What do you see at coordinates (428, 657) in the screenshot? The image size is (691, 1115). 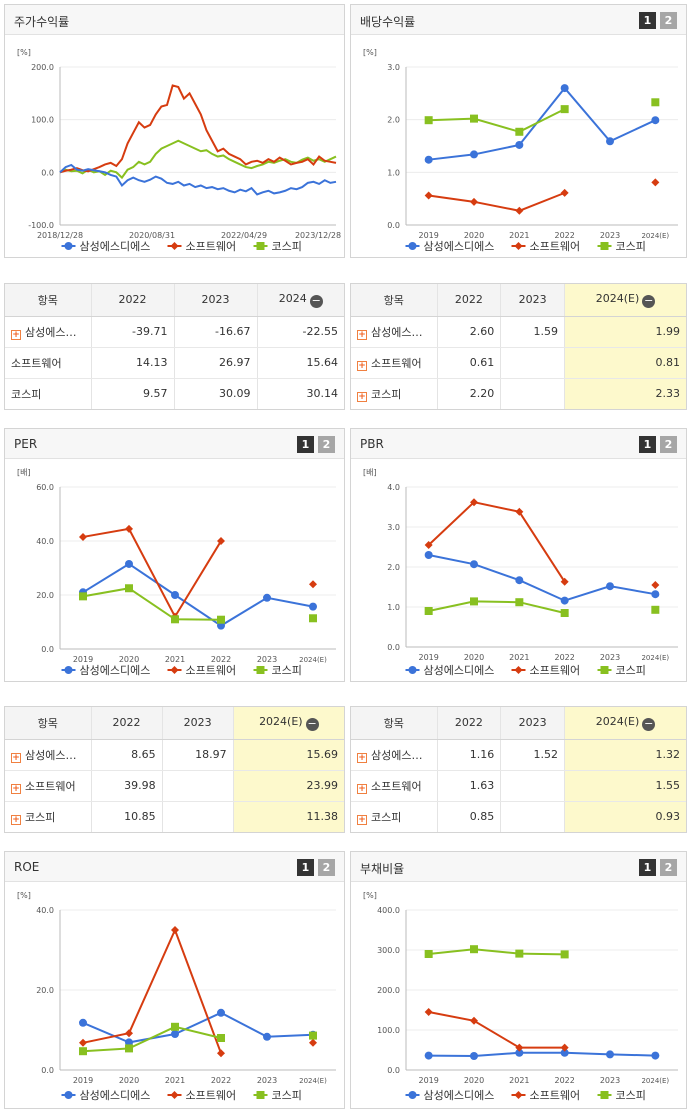 I see `x-tick-label: 2019` at bounding box center [428, 657].